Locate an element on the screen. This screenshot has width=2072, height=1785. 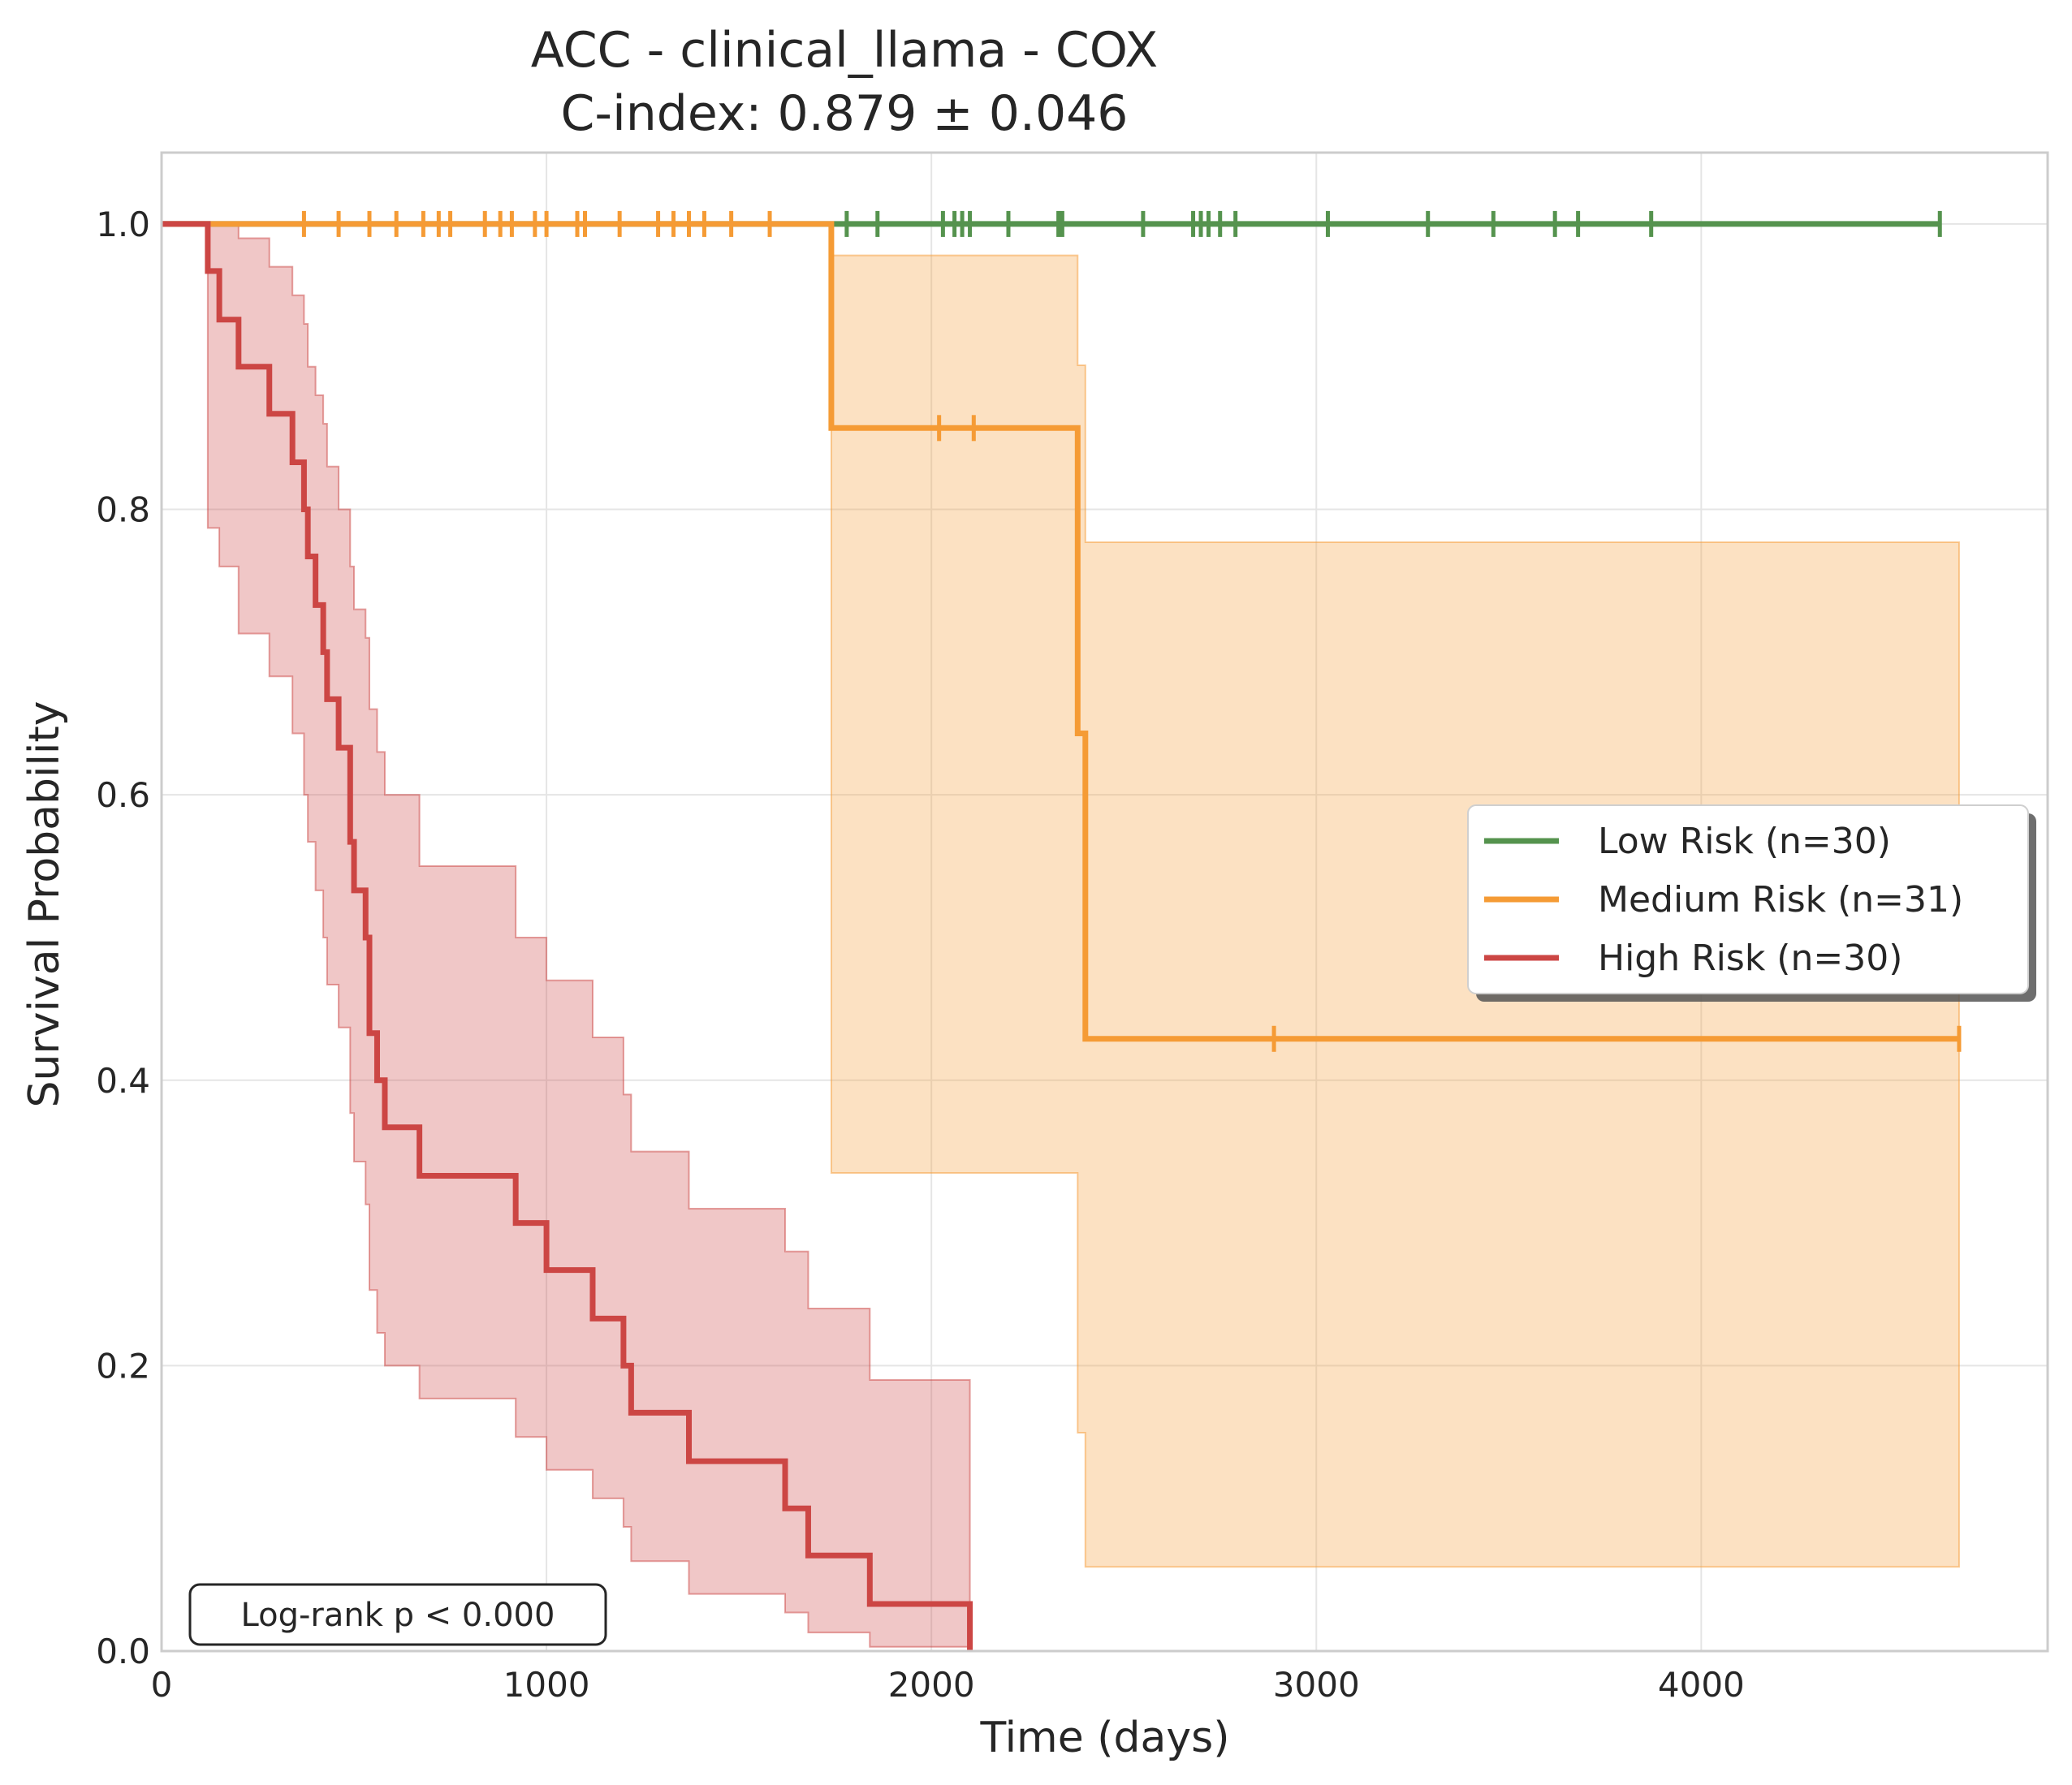
x-tick-label: 1000 is located at coordinates (546, 1685).